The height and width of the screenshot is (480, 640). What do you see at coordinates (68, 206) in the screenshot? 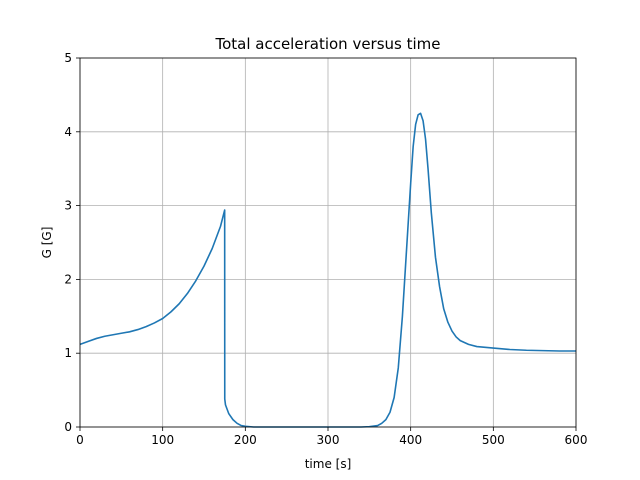
I see `y-tick-label: 3` at bounding box center [68, 206].